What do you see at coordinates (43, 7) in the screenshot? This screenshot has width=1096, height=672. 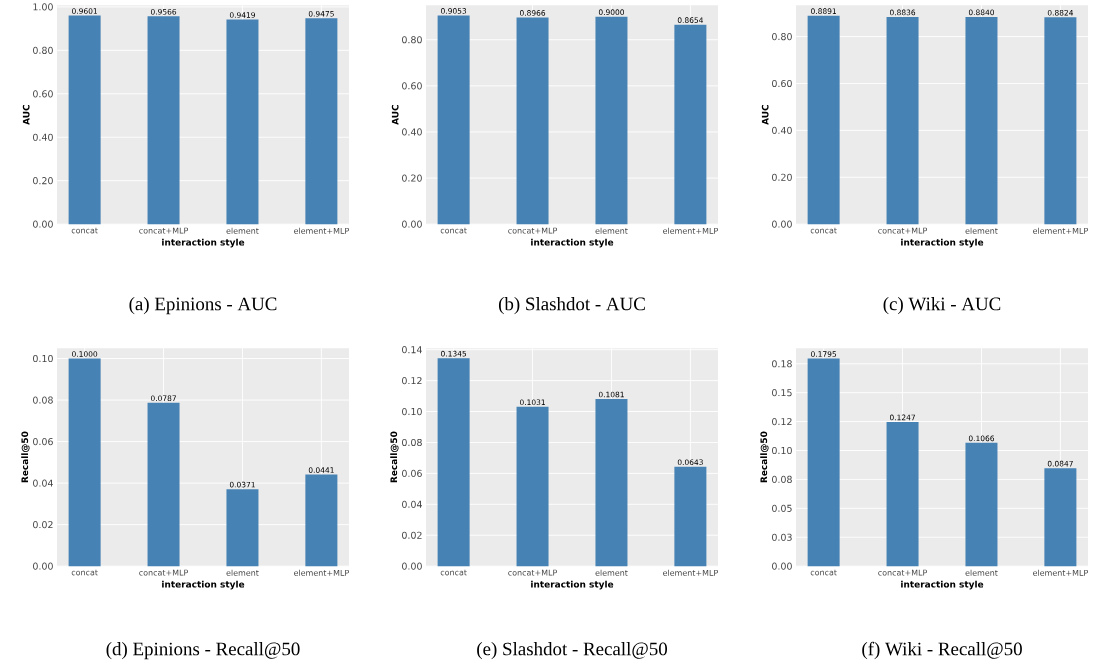 I see `y-tick-label: 1.00` at bounding box center [43, 7].